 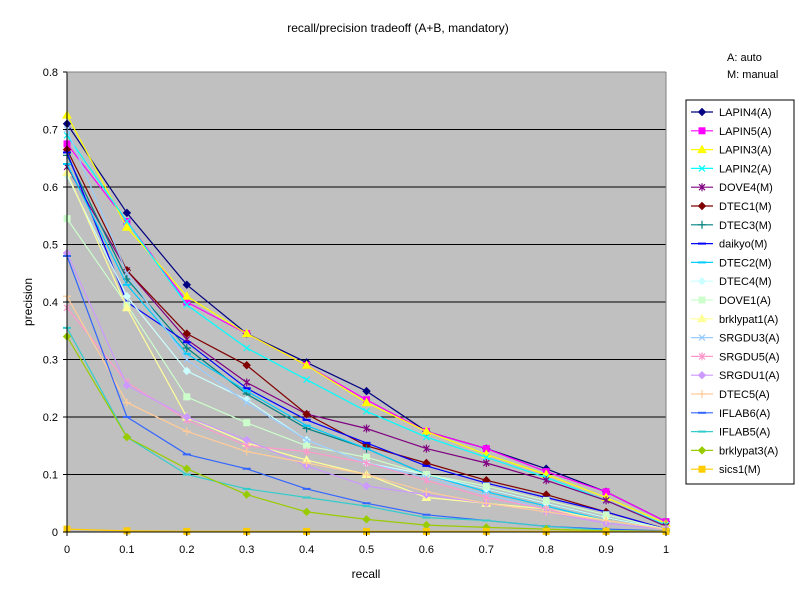 I want to click on legend-entry: LAPIN5(A), so click(x=731, y=132).